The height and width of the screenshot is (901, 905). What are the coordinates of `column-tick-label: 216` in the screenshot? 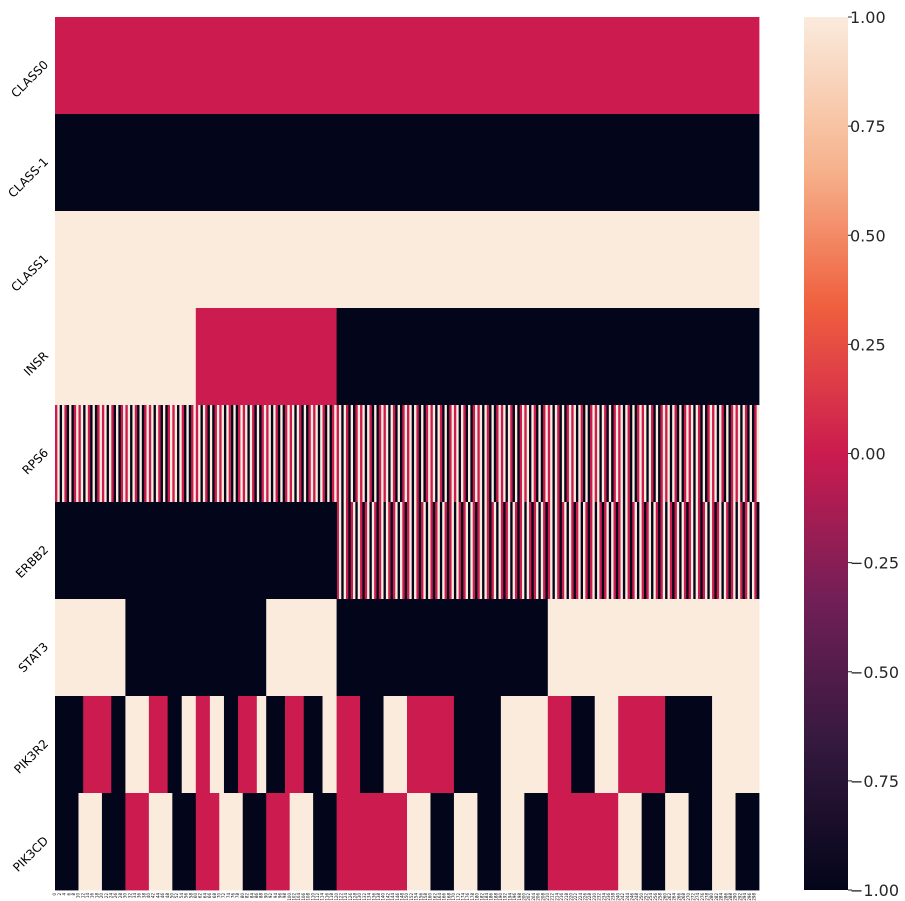 It's located at (561, 897).